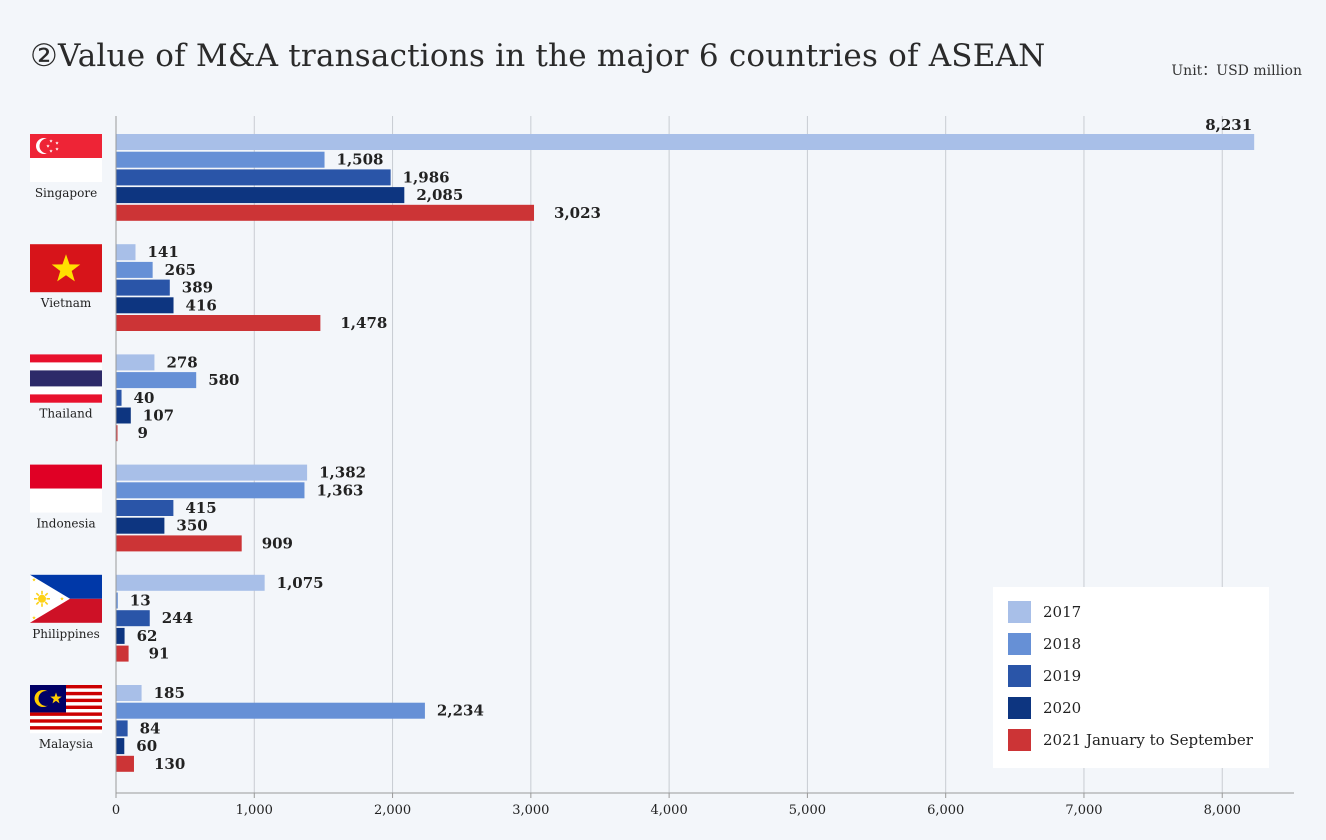  Describe the element at coordinates (65, 413) in the screenshot. I see `country-label-thailand: Thailand` at that location.